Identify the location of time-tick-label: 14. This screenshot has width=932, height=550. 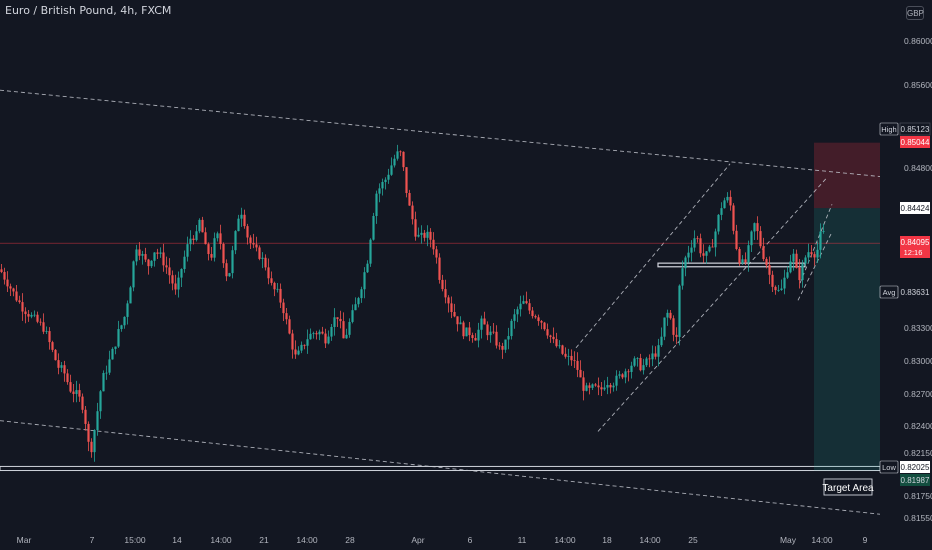
(177, 540).